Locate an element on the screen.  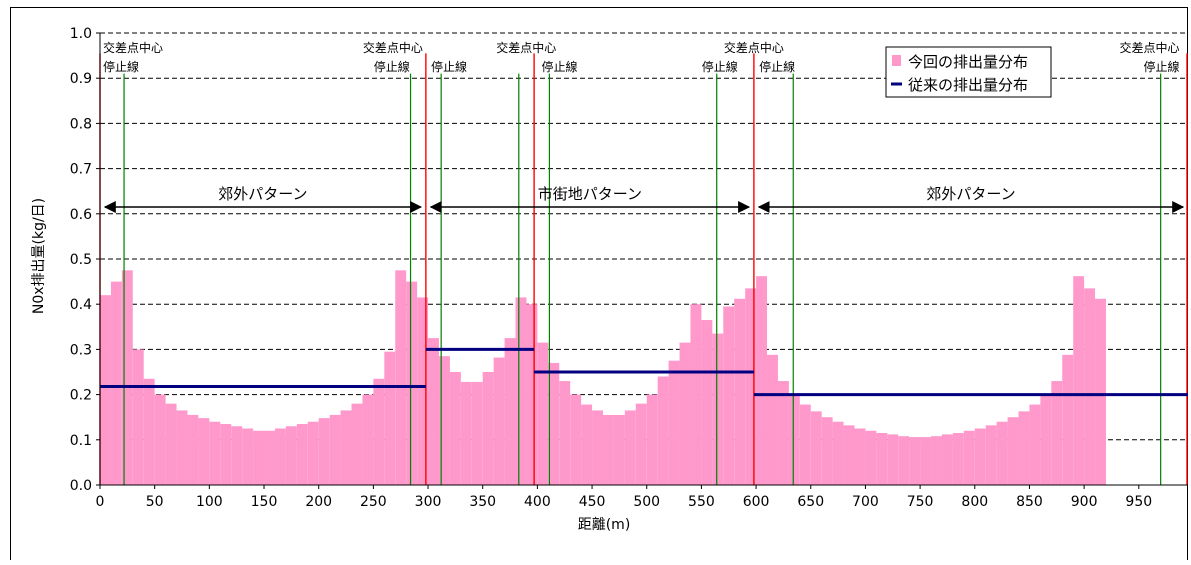
x-tick-label: 450 is located at coordinates (592, 502).